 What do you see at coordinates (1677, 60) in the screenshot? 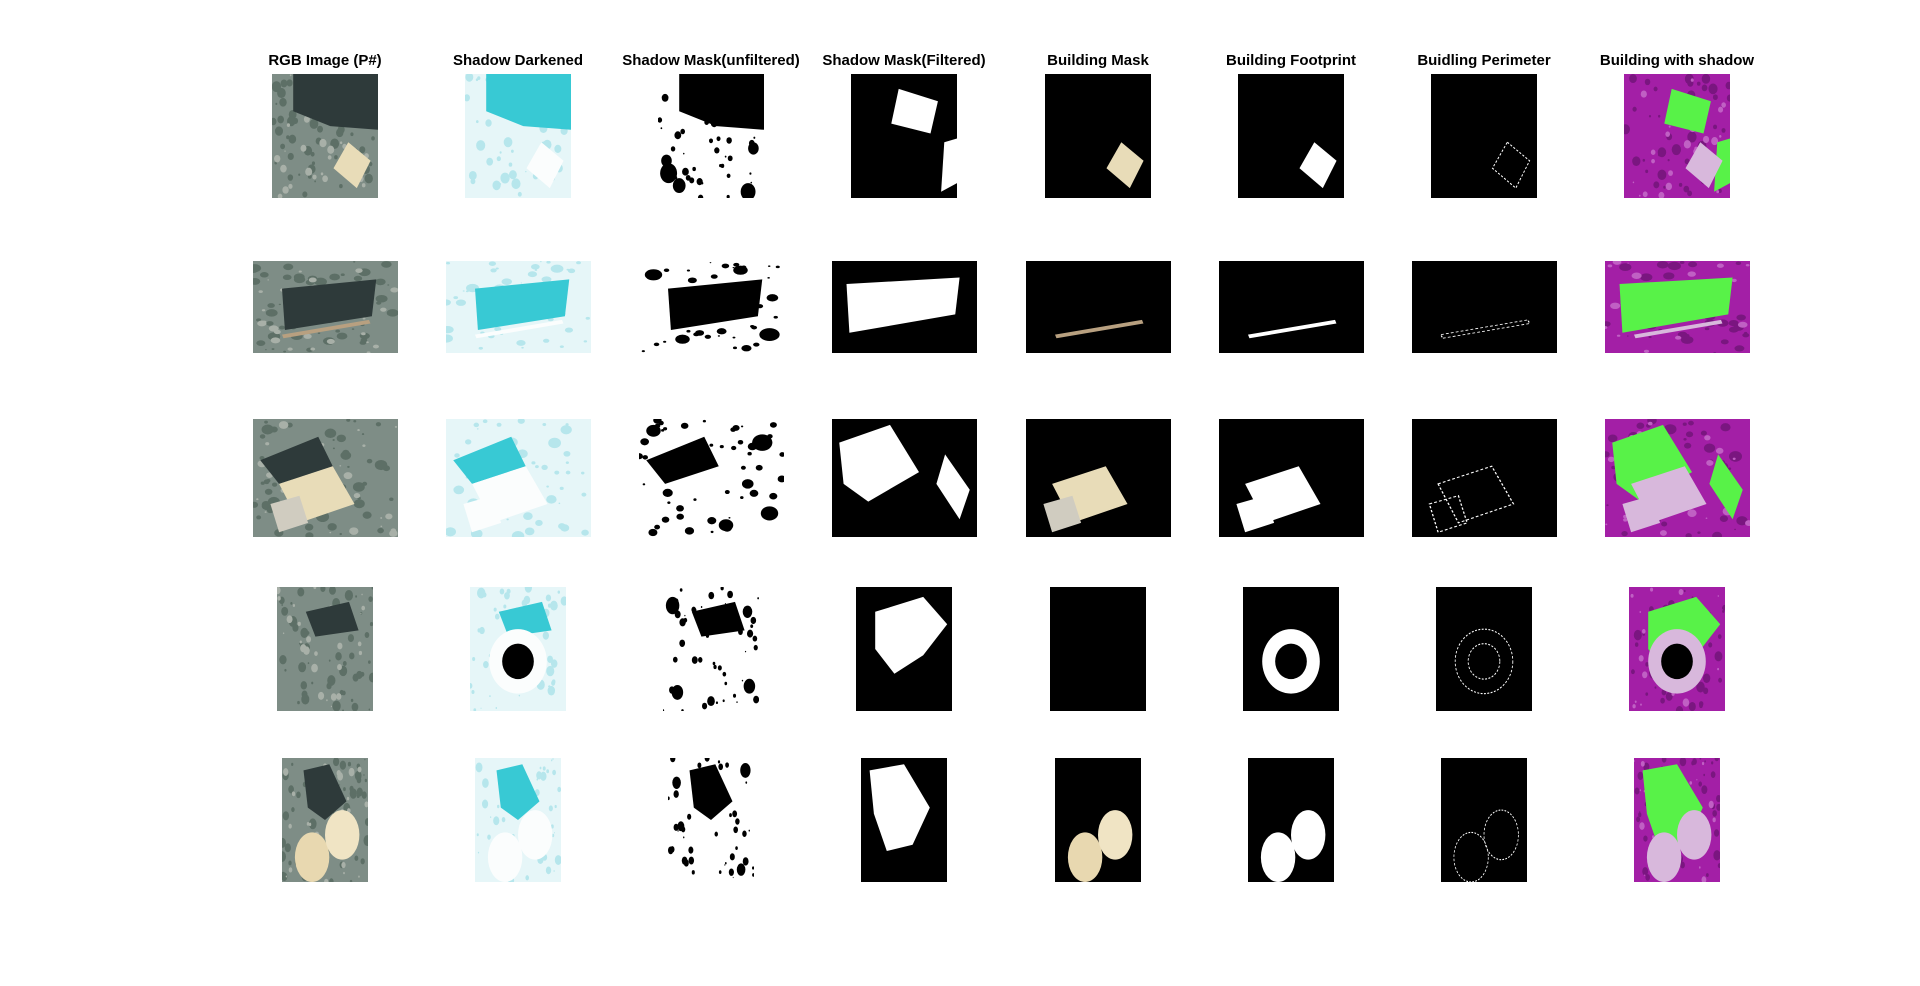
I see `column-title-building-with-shadow: Building with shadow` at bounding box center [1677, 60].